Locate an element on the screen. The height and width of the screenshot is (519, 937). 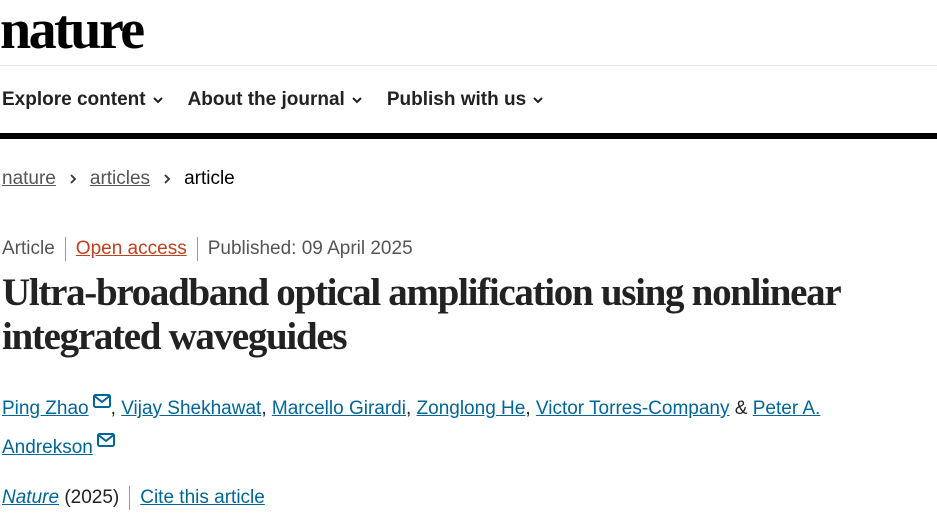
nav-about-journal: About the journal is located at coordinates (275, 100).